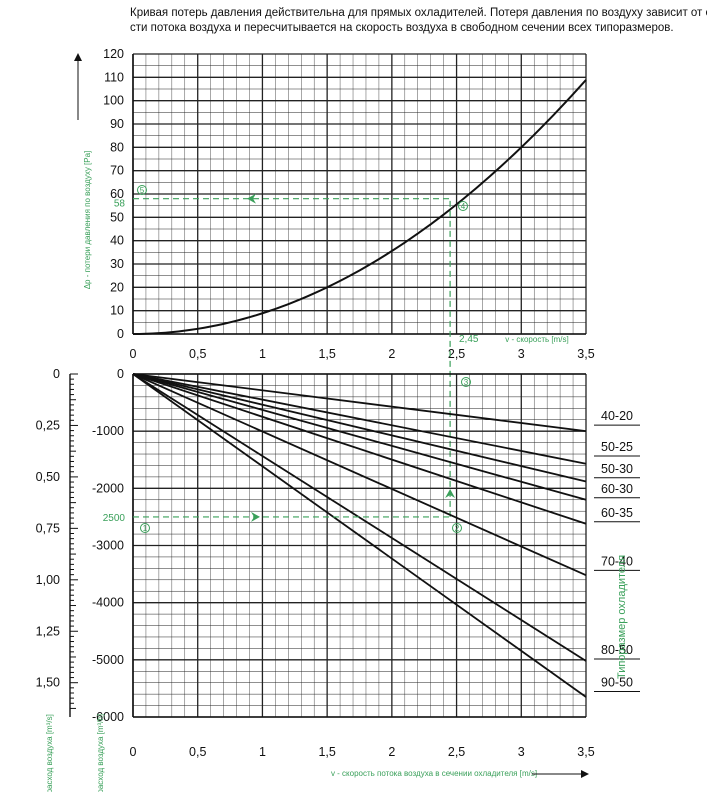 This screenshot has width=707, height=792. I want to click on size-label-50-25: 50-25, so click(617, 447).